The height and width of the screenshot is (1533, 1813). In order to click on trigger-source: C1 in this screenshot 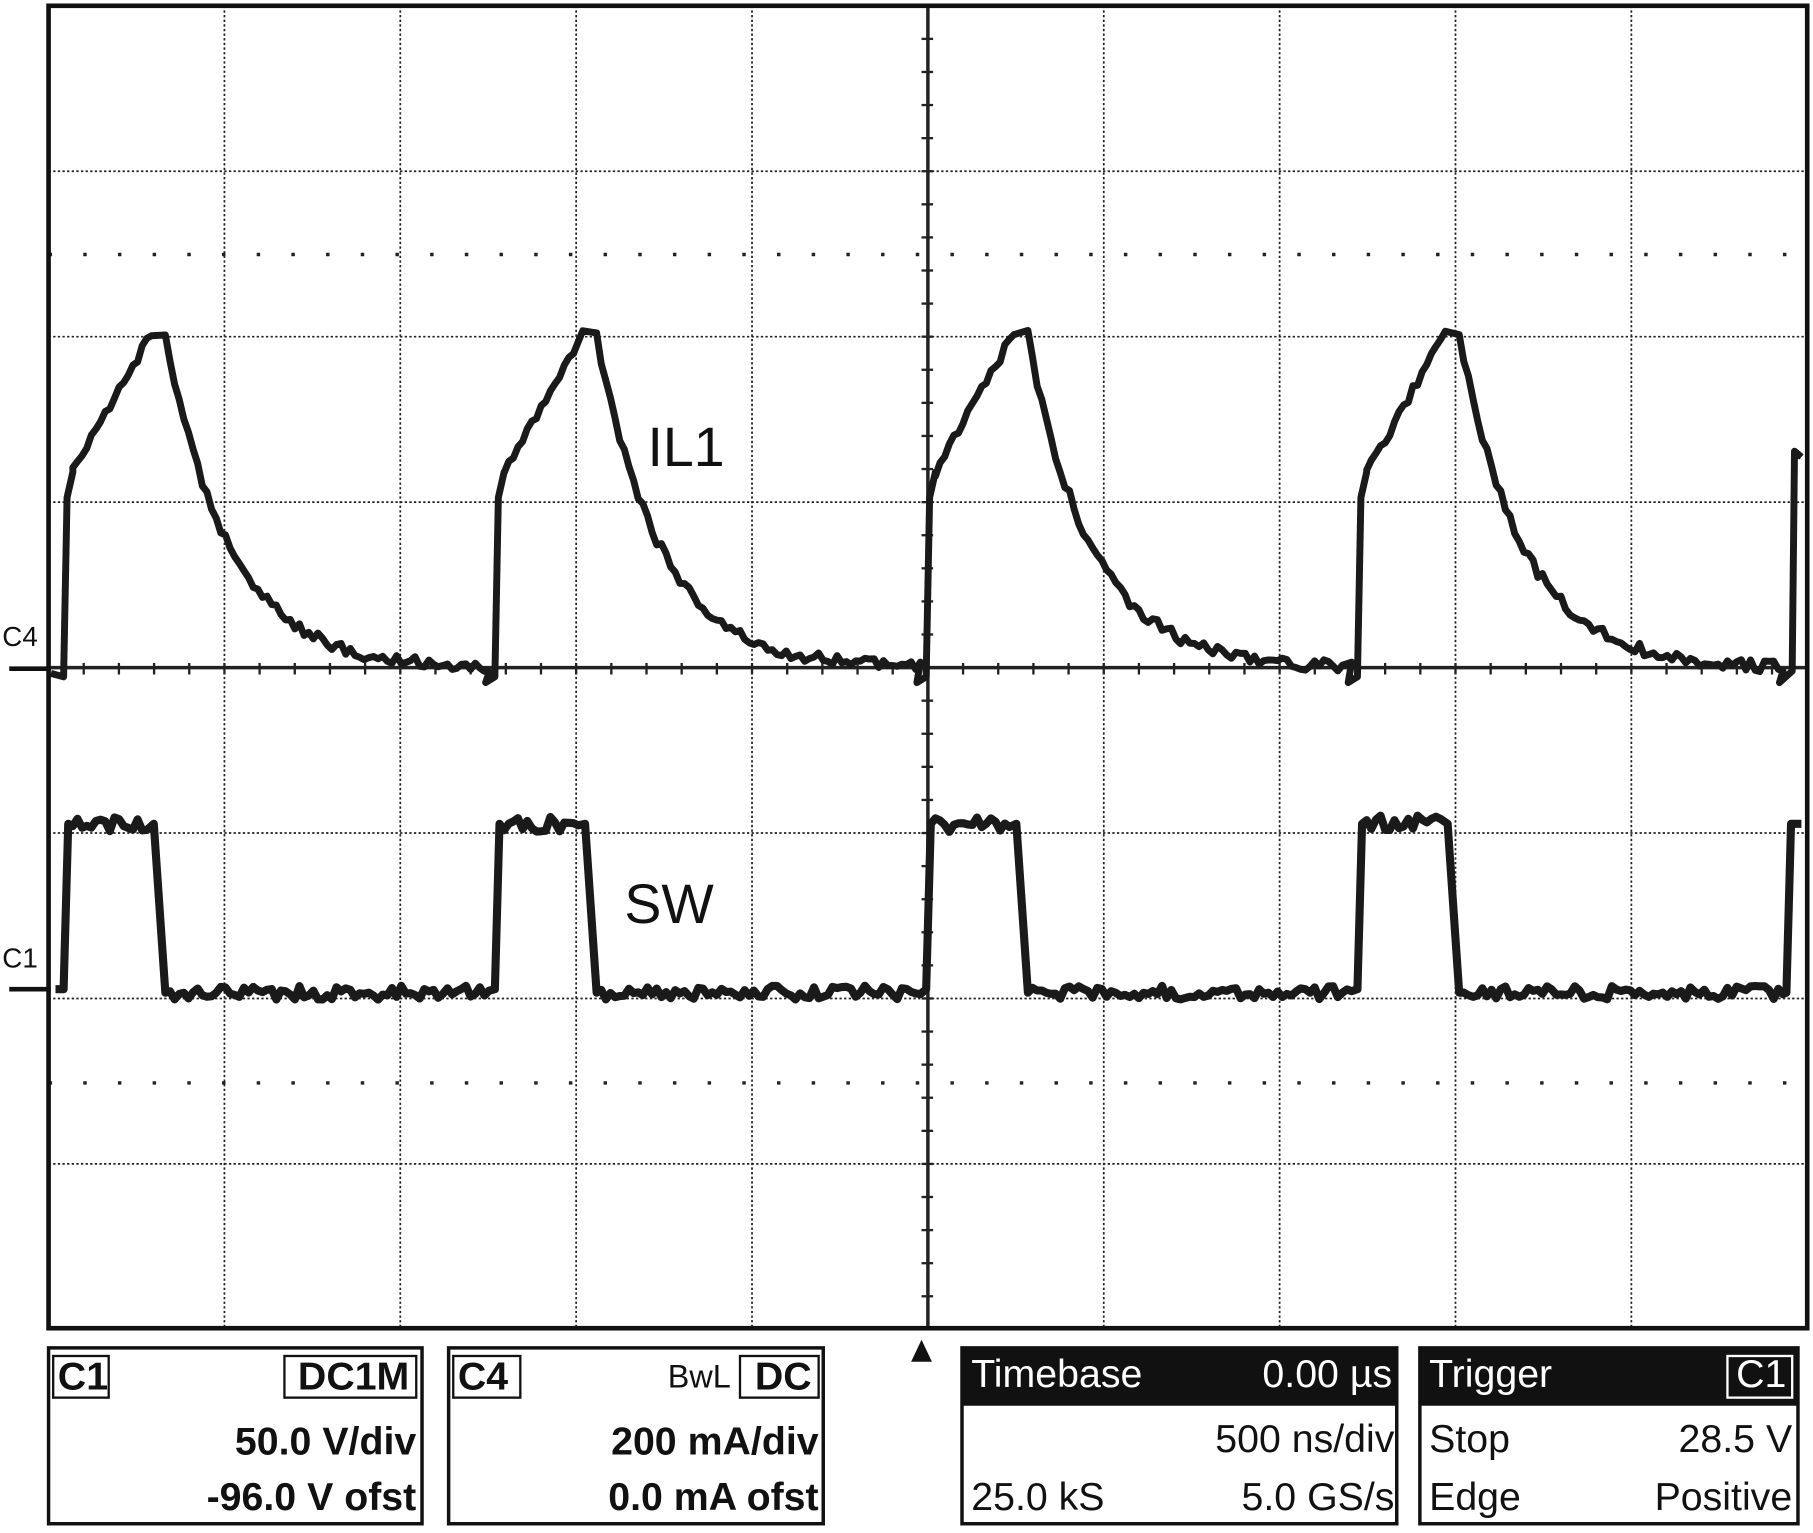, I will do `click(1761, 1374)`.